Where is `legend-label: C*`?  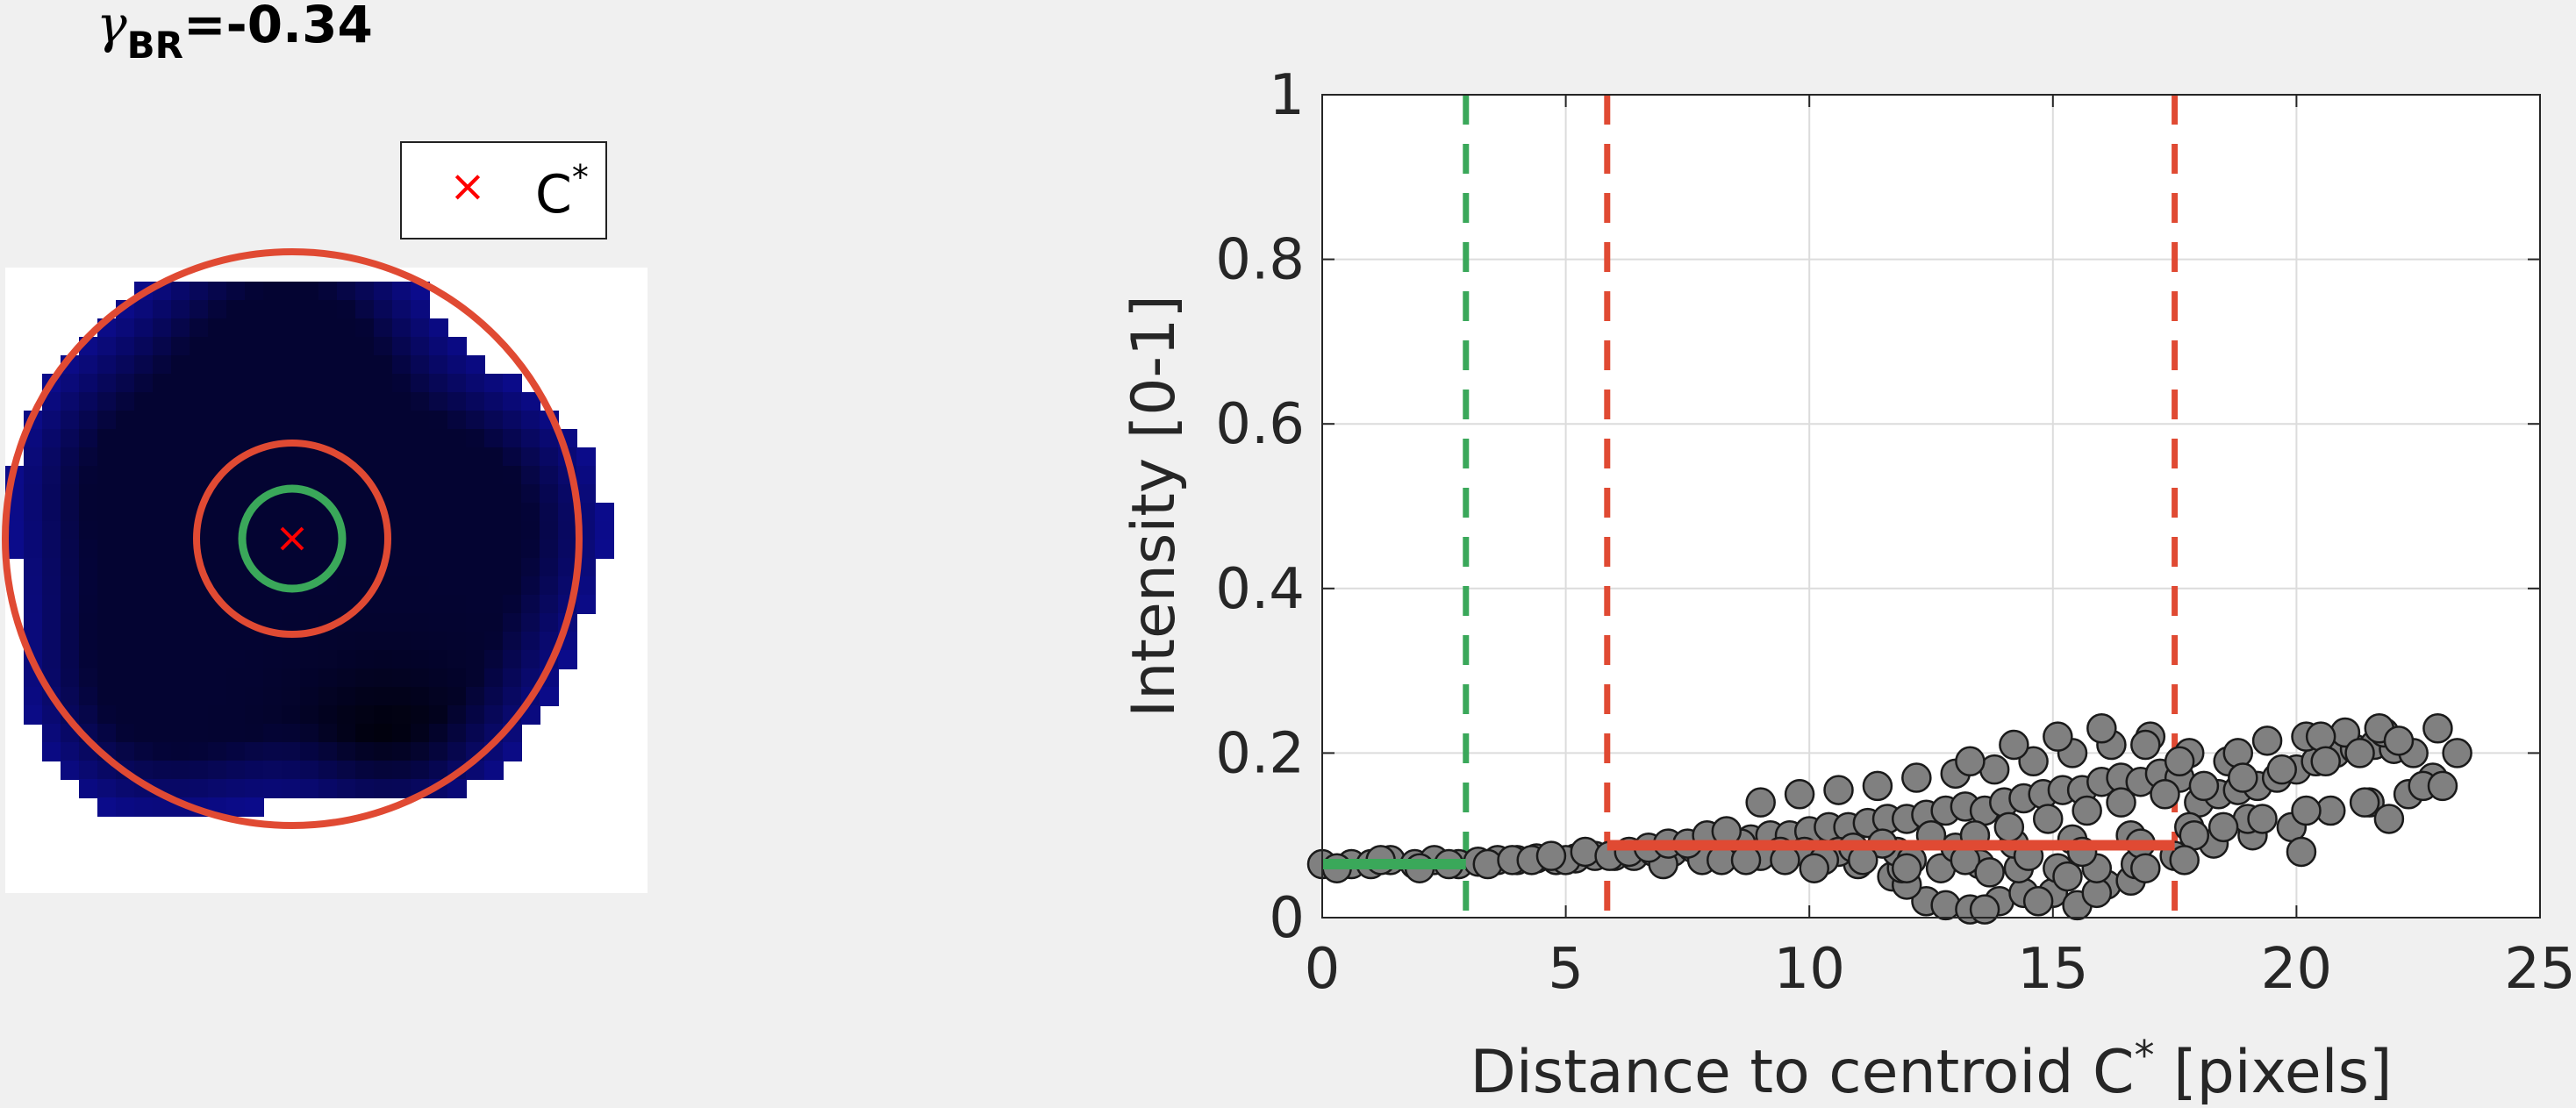
legend-label: C* is located at coordinates (562, 191).